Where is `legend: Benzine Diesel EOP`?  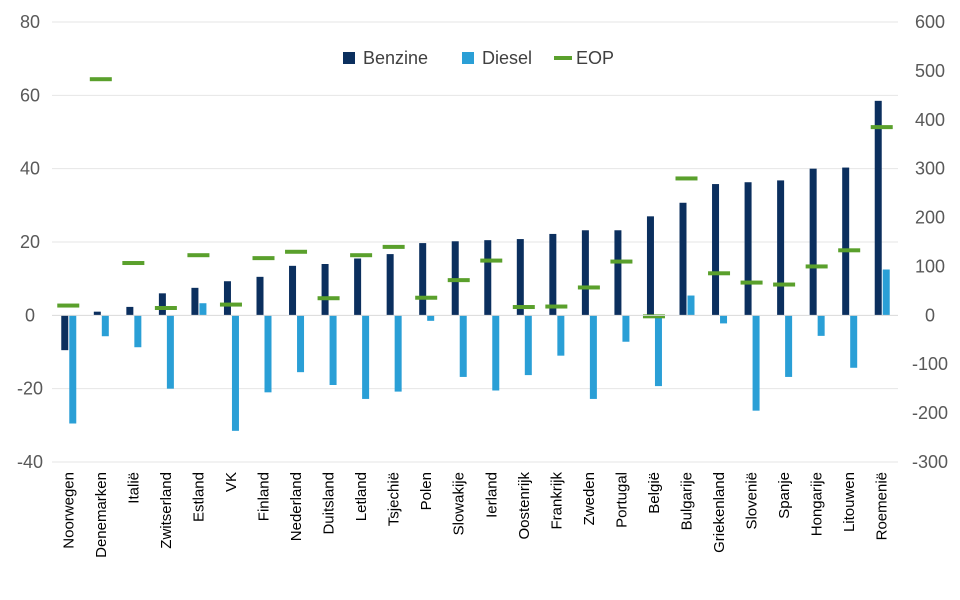
legend: Benzine Diesel EOP is located at coordinates (478, 58).